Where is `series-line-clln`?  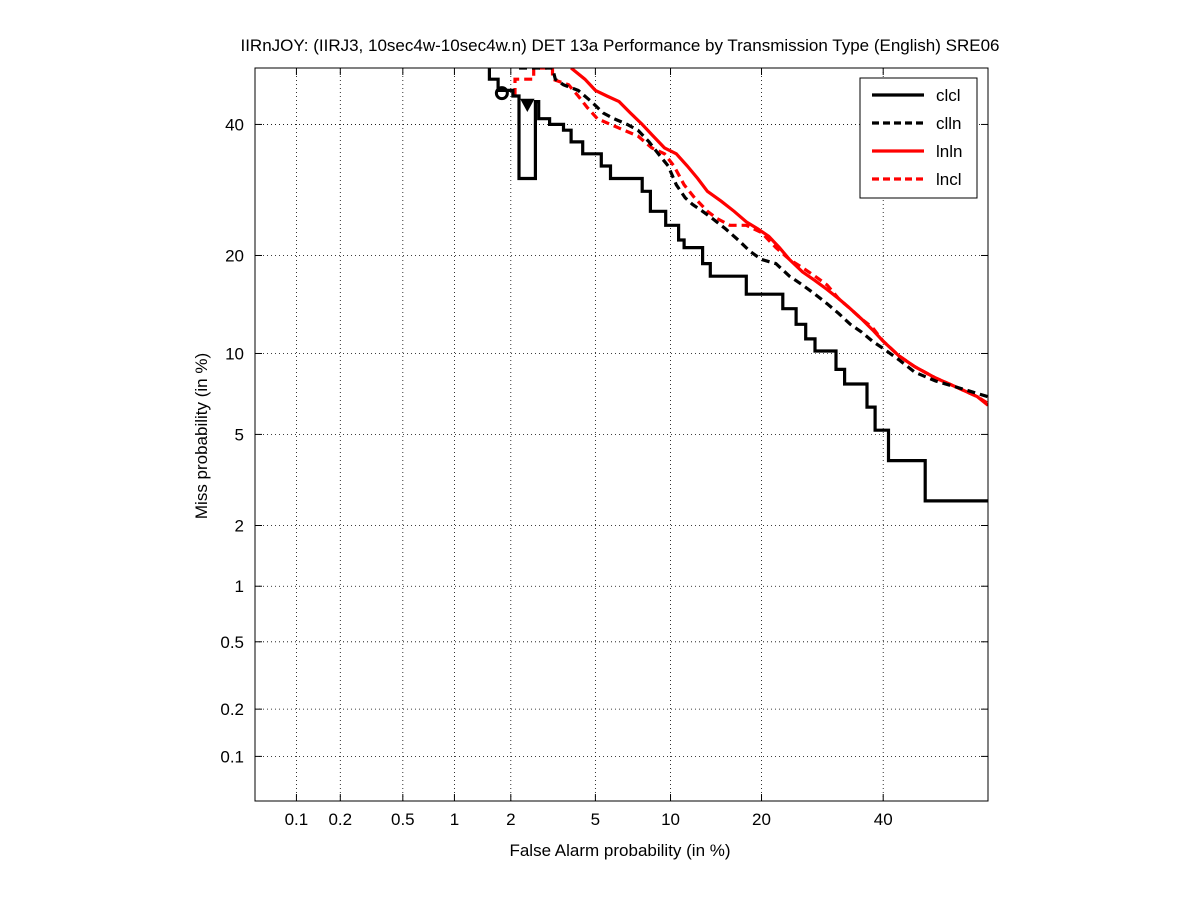 series-line-clln is located at coordinates (753, 233).